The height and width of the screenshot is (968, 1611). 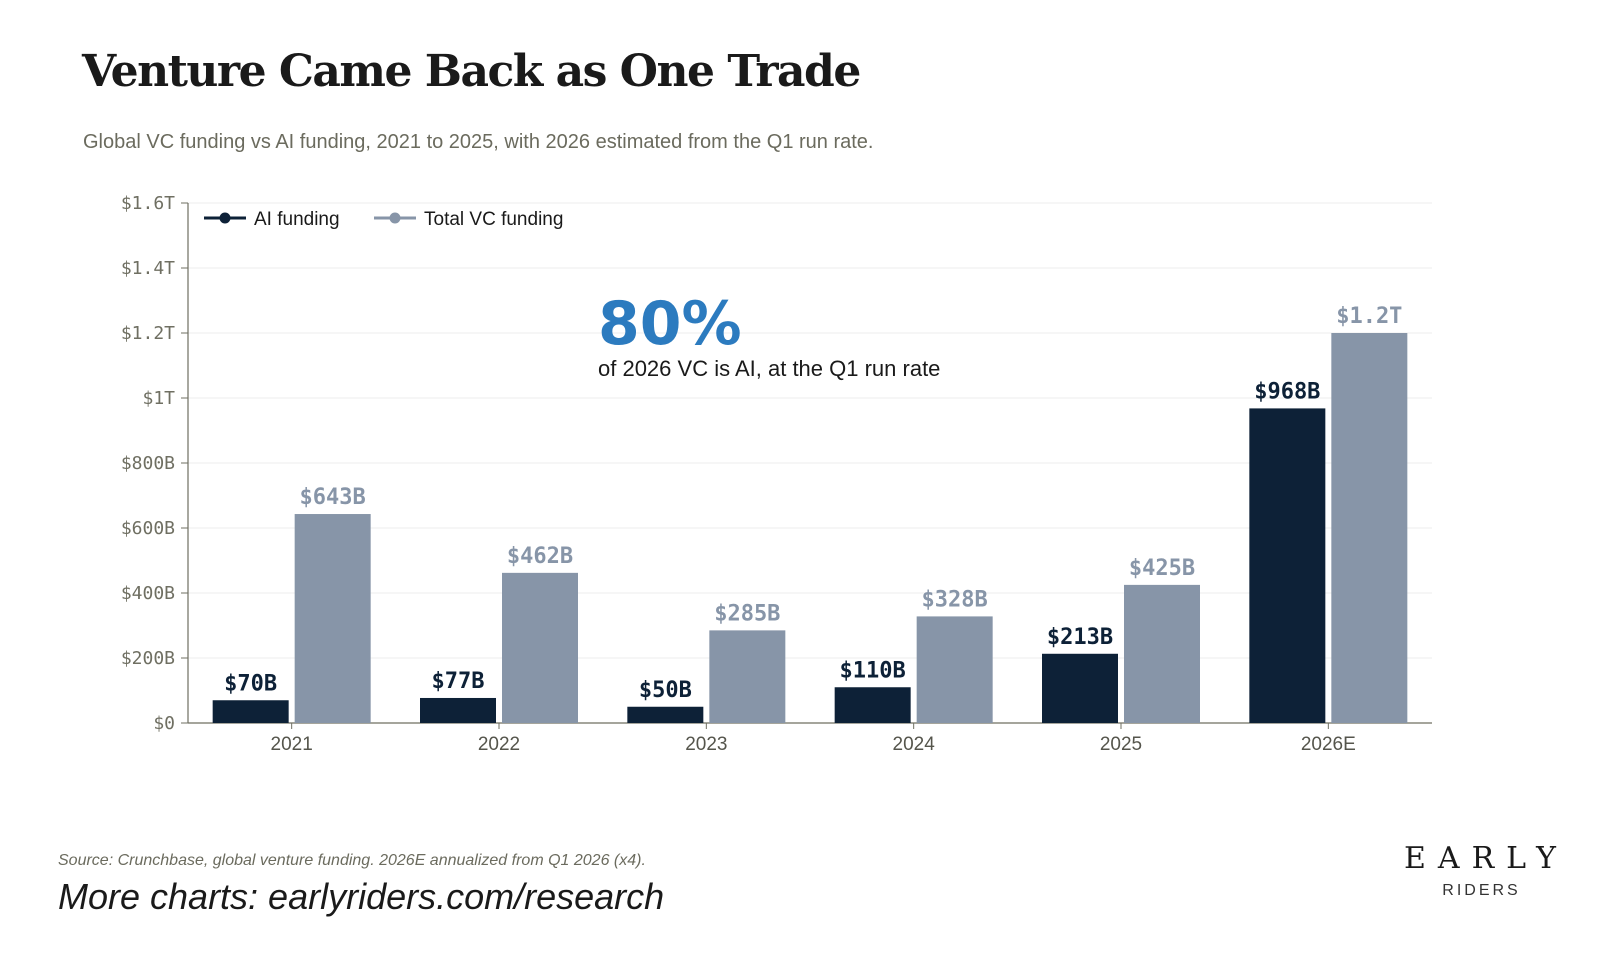 I want to click on x-tick-label: 2023, so click(x=706, y=744).